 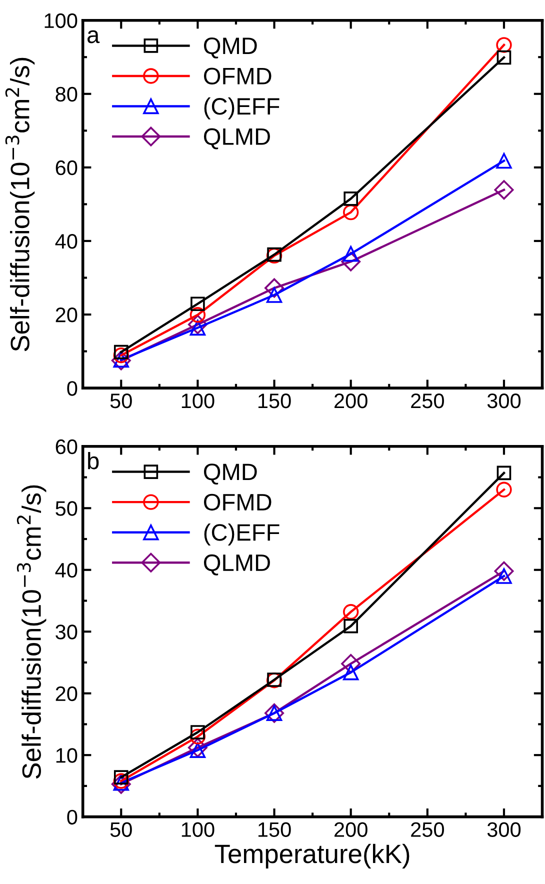 What do you see at coordinates (67, 508) in the screenshot?
I see `y-tick-label: 50` at bounding box center [67, 508].